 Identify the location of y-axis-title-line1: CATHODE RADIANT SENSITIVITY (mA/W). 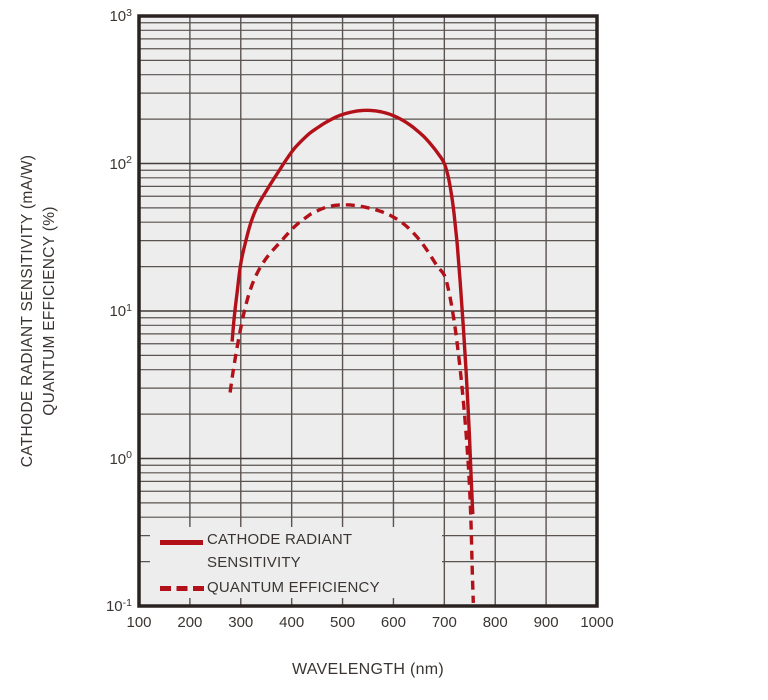
(27, 311).